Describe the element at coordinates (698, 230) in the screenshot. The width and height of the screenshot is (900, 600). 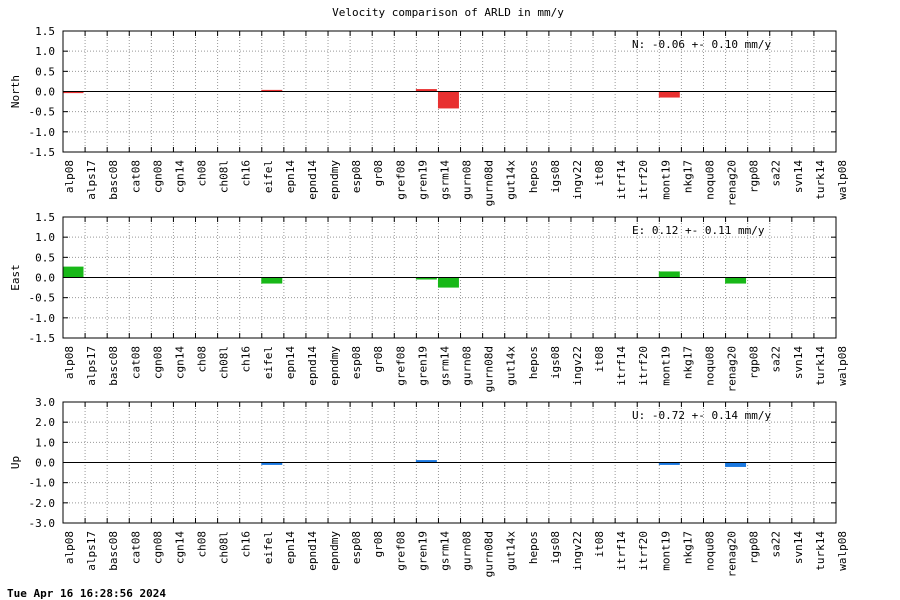
I see `summary-annotation: E: 0.12 +- 0.11 mm/y` at that location.